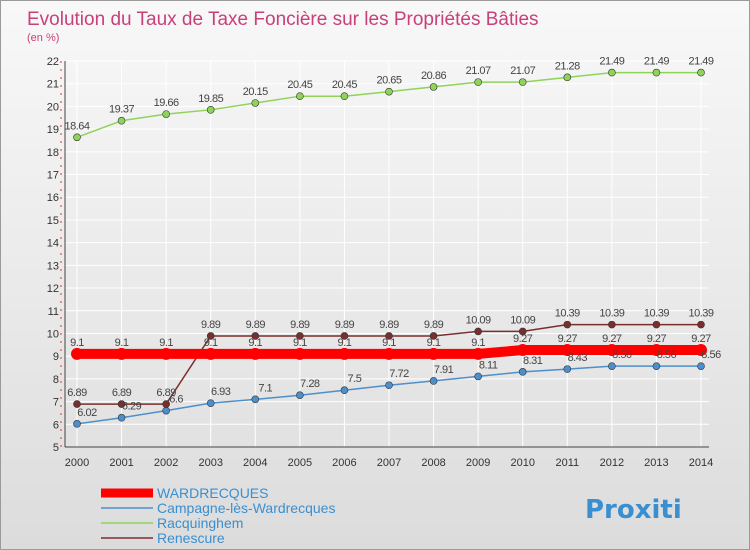 The width and height of the screenshot is (750, 550). Describe the element at coordinates (433, 76) in the screenshot. I see `data-label: 20.86` at that location.